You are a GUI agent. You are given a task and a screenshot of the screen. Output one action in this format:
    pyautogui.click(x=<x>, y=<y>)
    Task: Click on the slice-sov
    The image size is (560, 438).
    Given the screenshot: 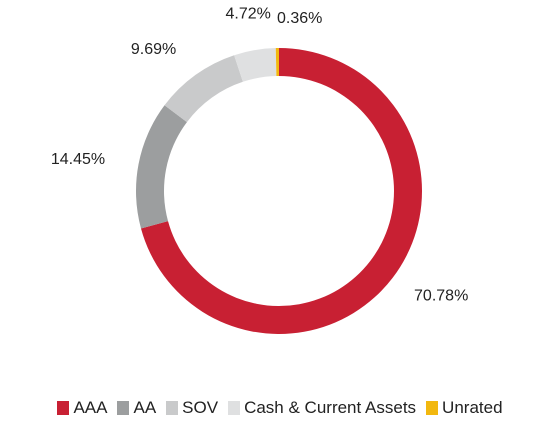 What is the action you would take?
    pyautogui.click(x=203, y=89)
    